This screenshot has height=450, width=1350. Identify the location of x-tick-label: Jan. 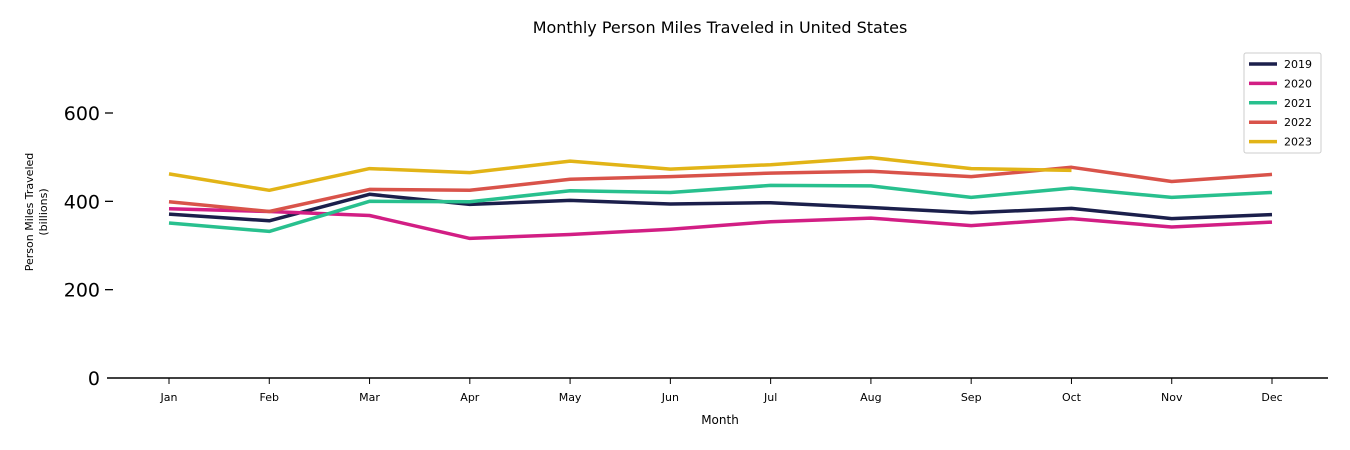
(169, 397).